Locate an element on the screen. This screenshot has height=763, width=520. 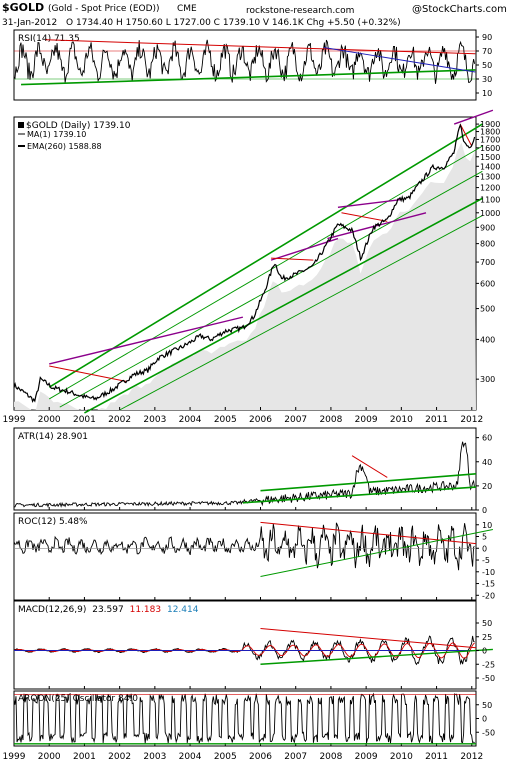
macd-tick-label: 0 is located at coordinates (484, 651).